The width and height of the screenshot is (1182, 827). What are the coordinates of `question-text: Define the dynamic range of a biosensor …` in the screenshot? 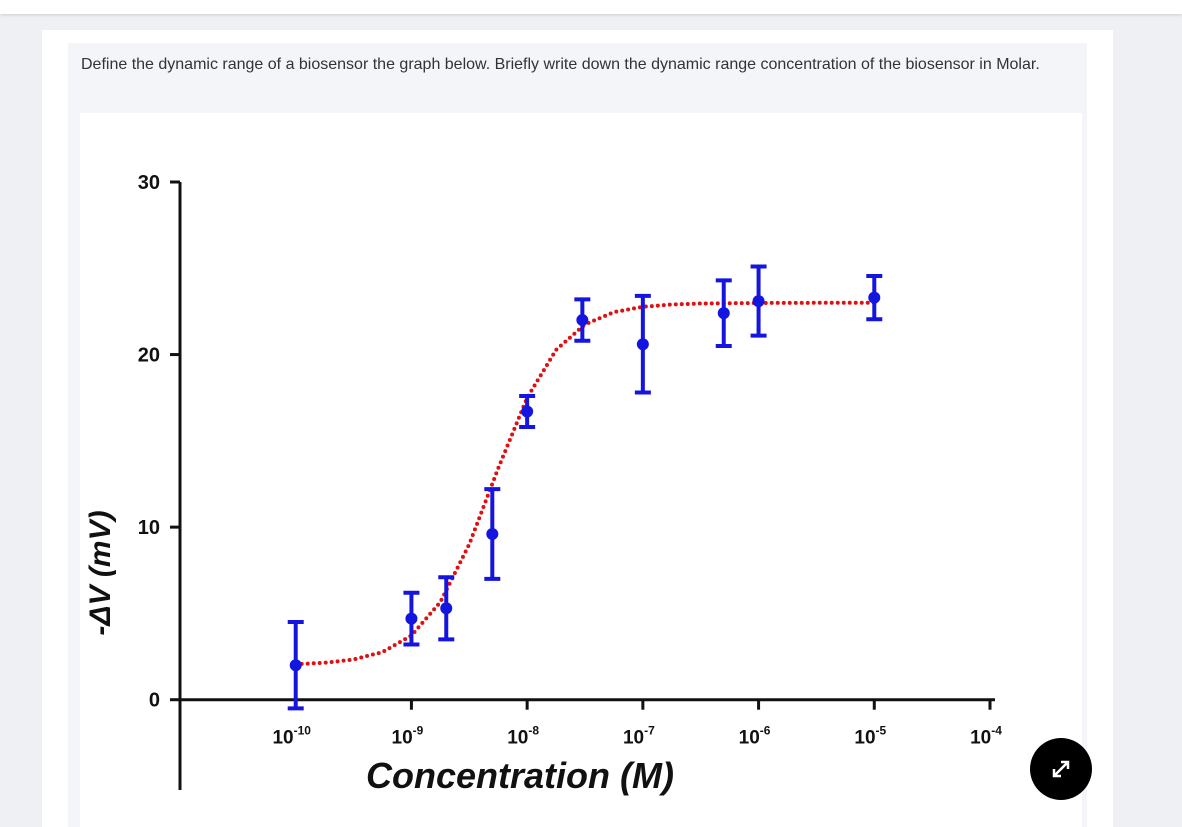 It's located at (560, 64).